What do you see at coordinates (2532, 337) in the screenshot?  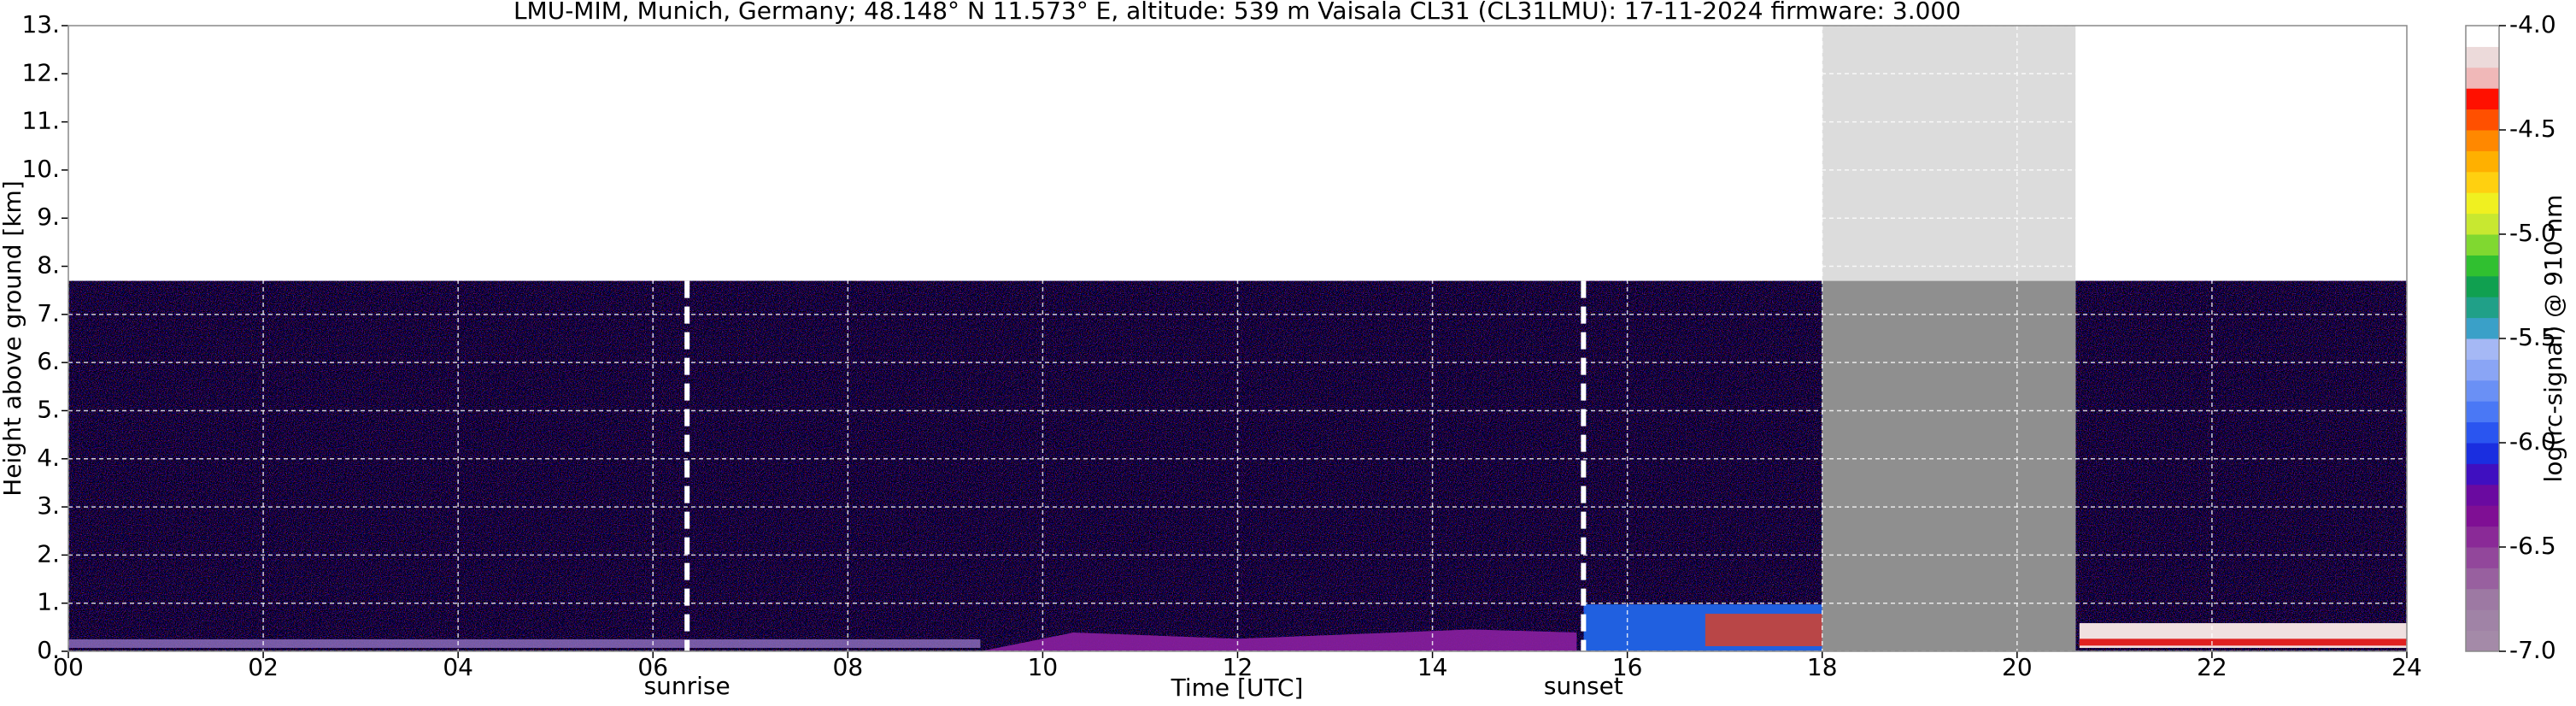 I see `colorbar-tick-label: -5.5` at bounding box center [2532, 337].